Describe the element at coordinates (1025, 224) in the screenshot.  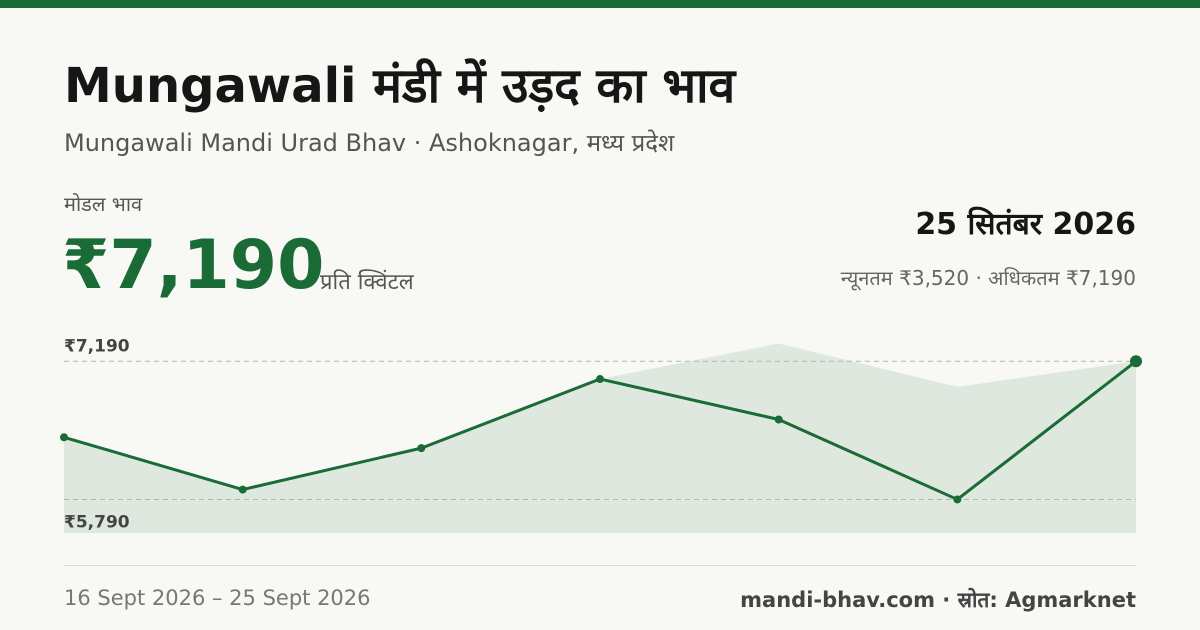
I see `date: 25 सितंबर 2026` at that location.